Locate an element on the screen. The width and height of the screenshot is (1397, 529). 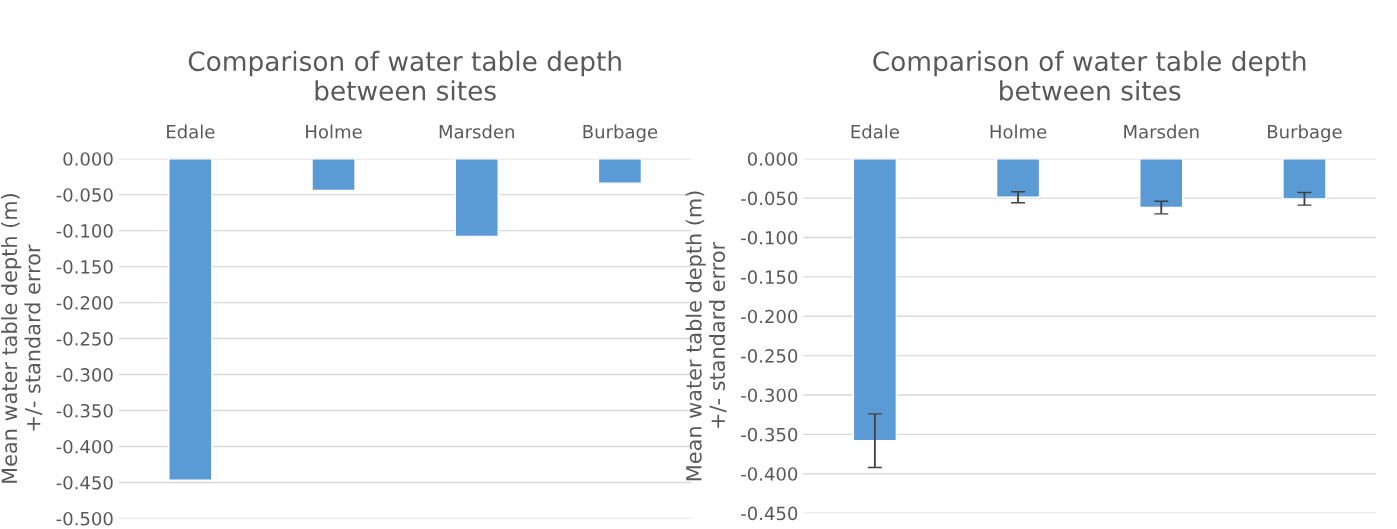
y-tick-label: -0.500 is located at coordinates (84, 518).